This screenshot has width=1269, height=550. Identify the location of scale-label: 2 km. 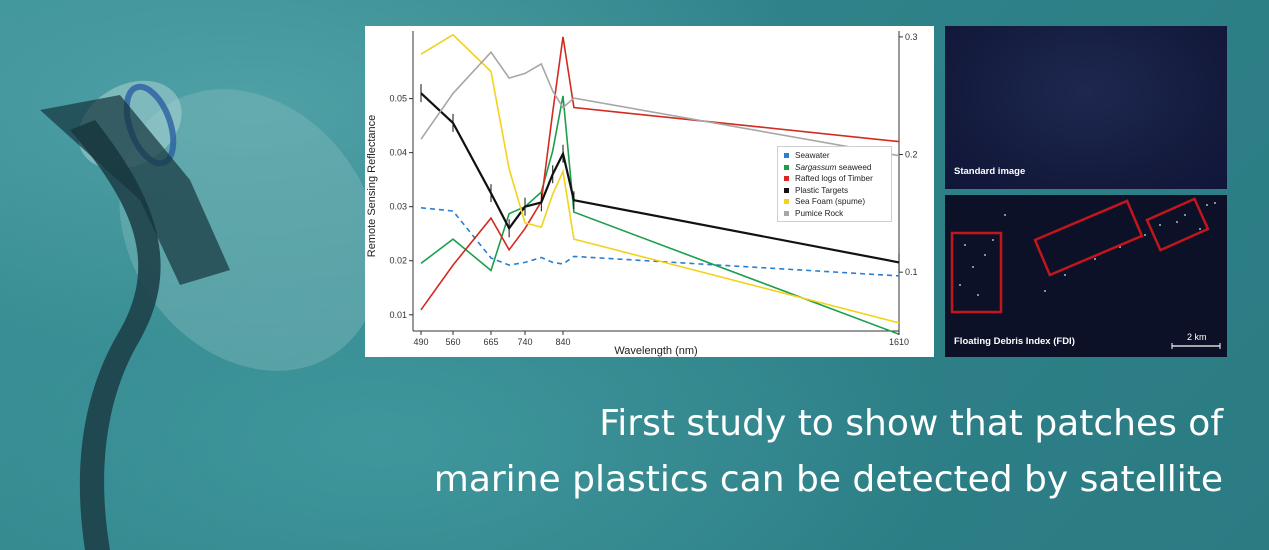
(1197, 337).